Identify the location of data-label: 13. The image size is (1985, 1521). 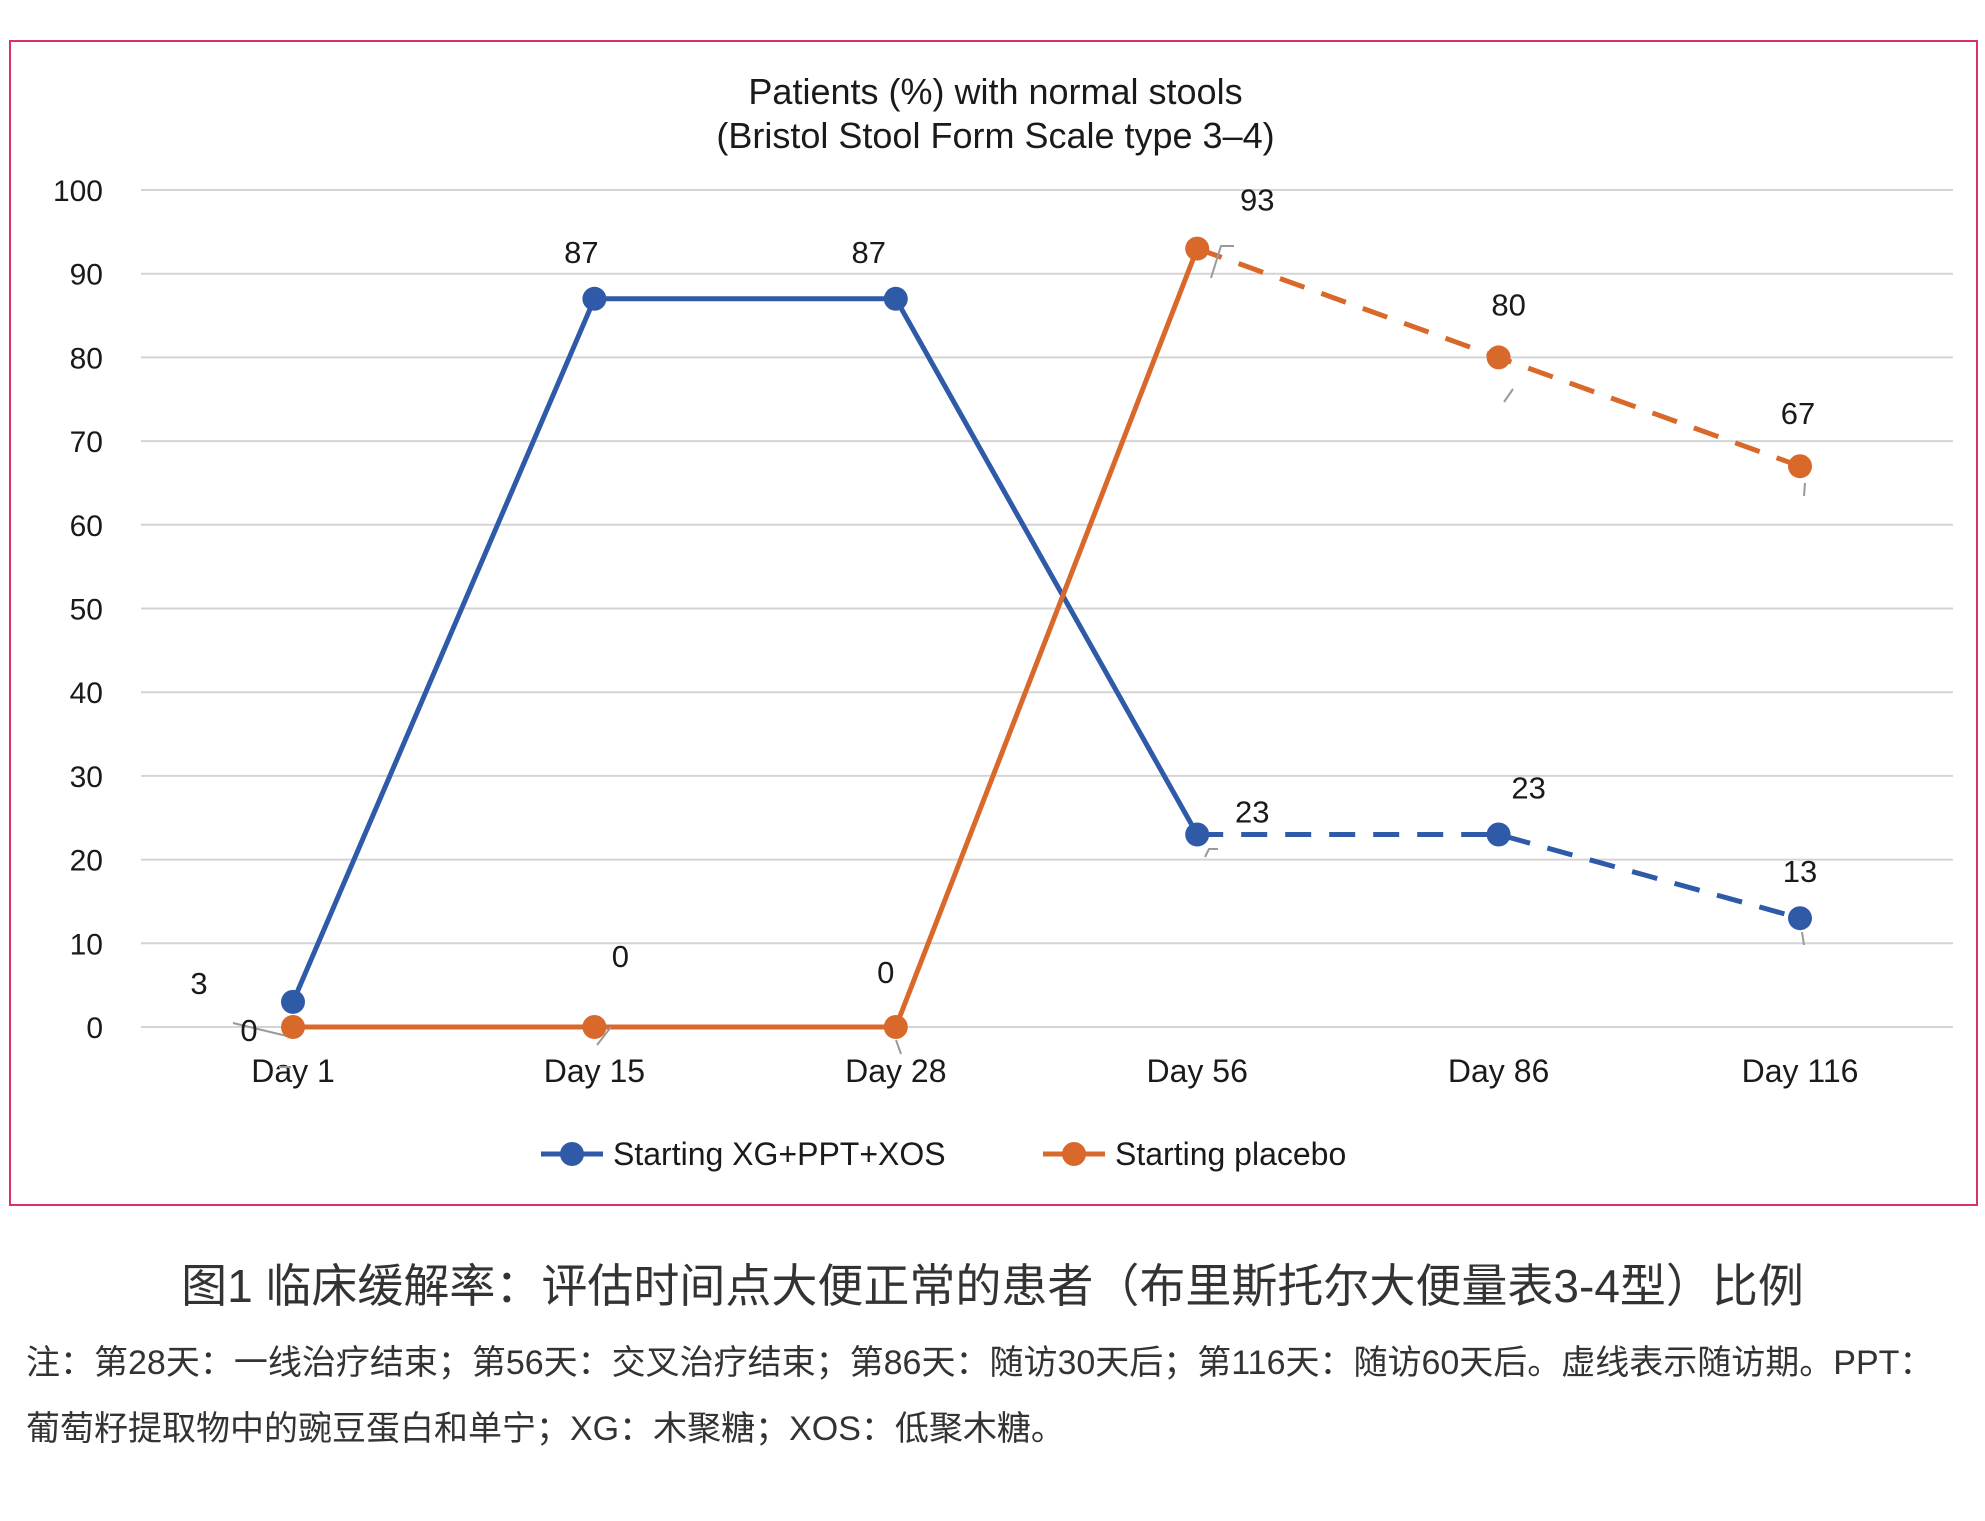
(1800, 871).